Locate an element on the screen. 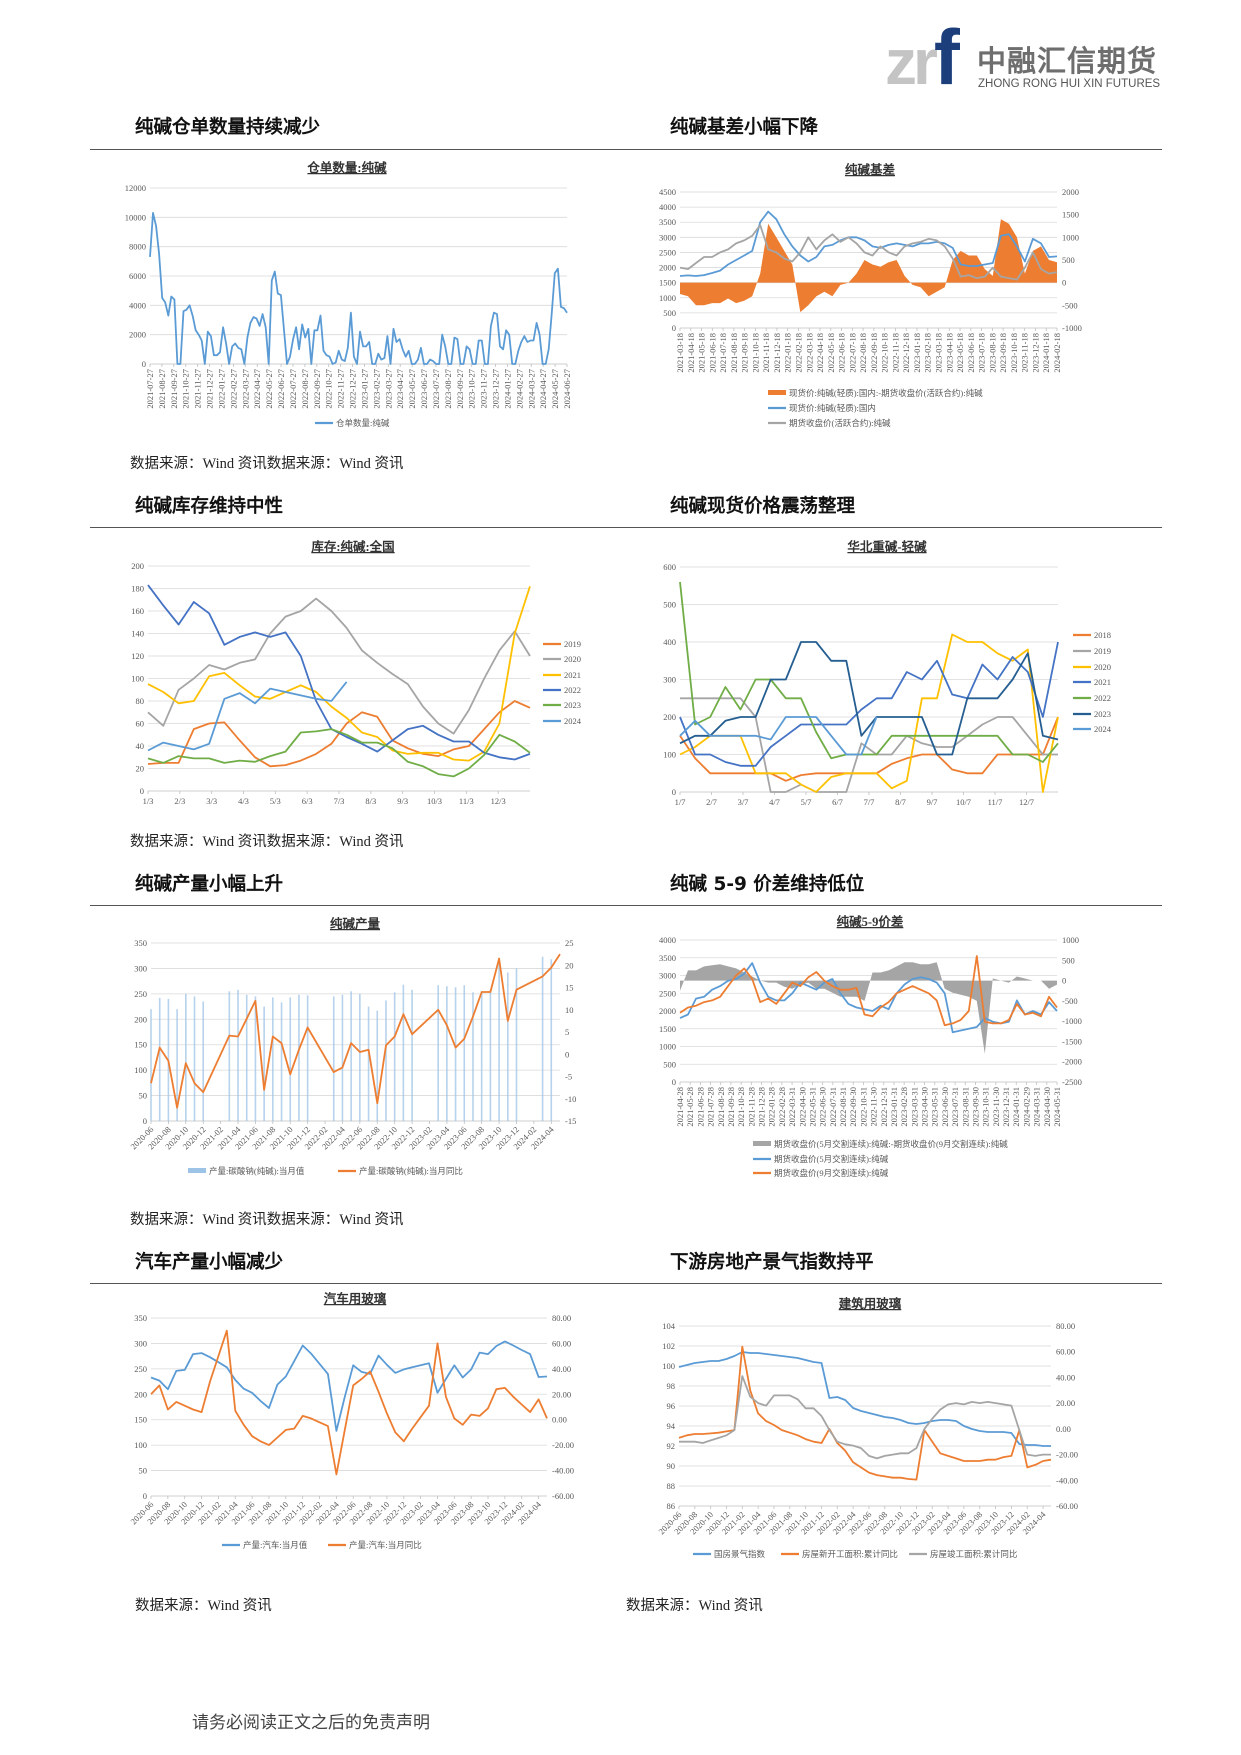  chart-title: 仓单数量:纯碱 is located at coordinates (346, 167).